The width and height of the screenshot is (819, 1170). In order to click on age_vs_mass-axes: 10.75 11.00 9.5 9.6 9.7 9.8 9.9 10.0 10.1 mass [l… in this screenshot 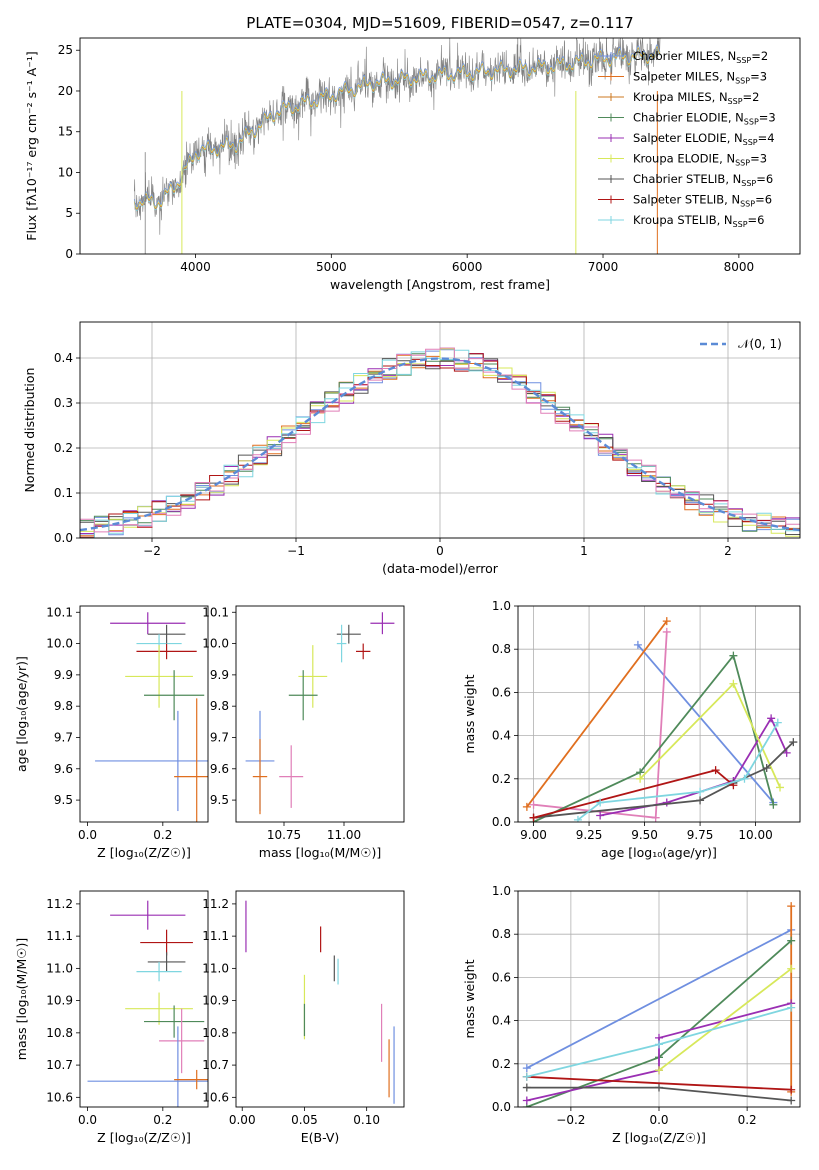, I will do `click(291, 732)`.